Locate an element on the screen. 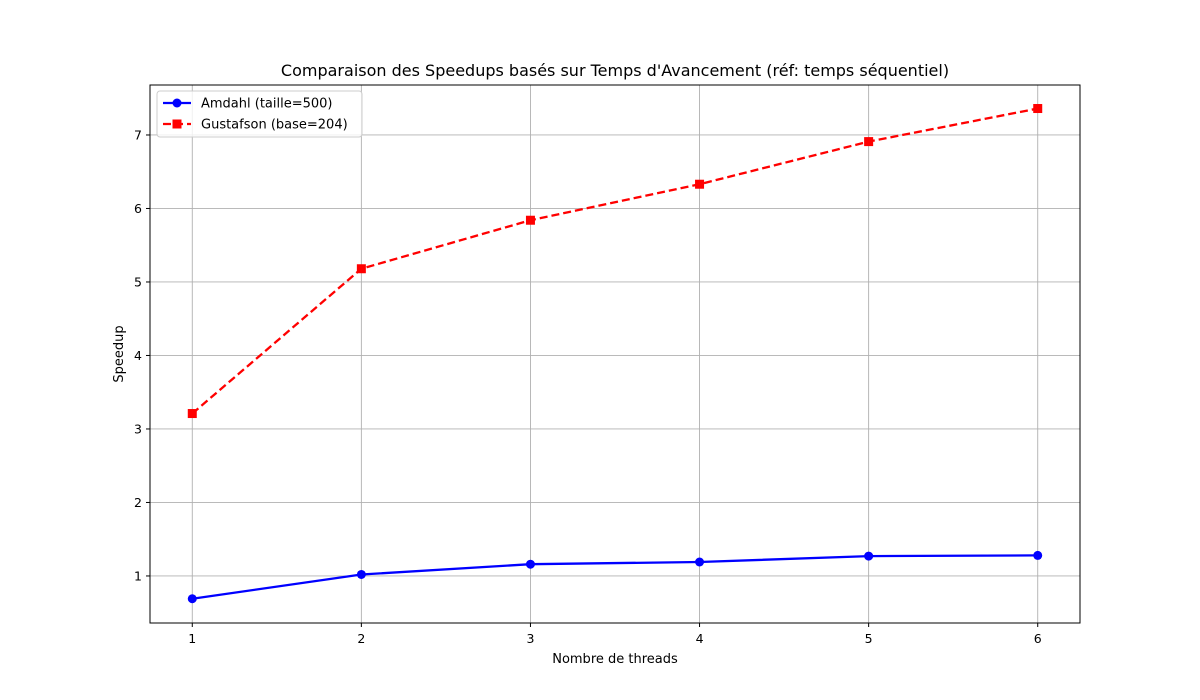 This screenshot has height=700, width=1200. y-tick-label: 4 is located at coordinates (138, 355).